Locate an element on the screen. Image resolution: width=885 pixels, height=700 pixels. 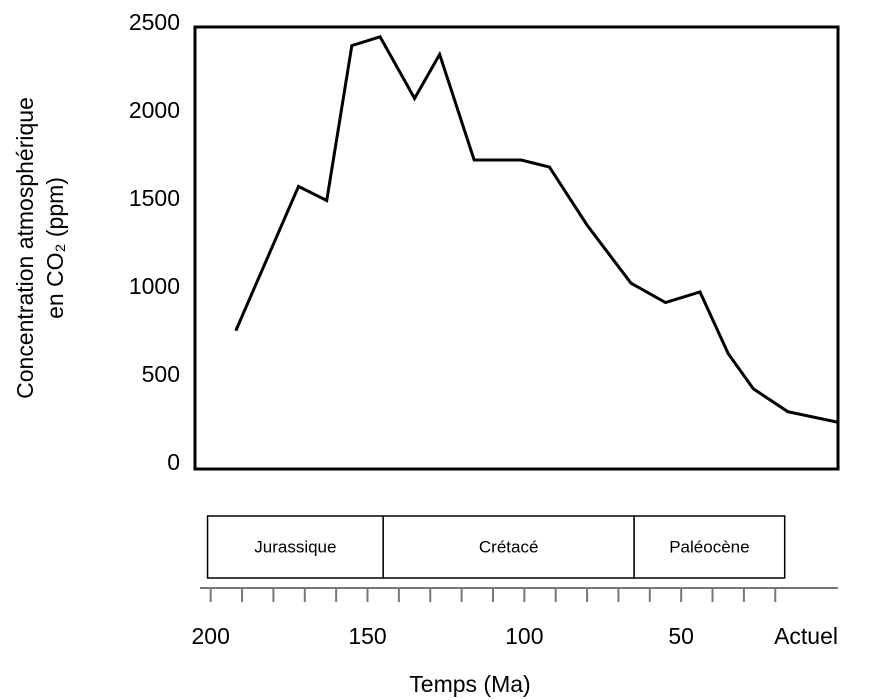
period-label: Paléocène is located at coordinates (709, 546).